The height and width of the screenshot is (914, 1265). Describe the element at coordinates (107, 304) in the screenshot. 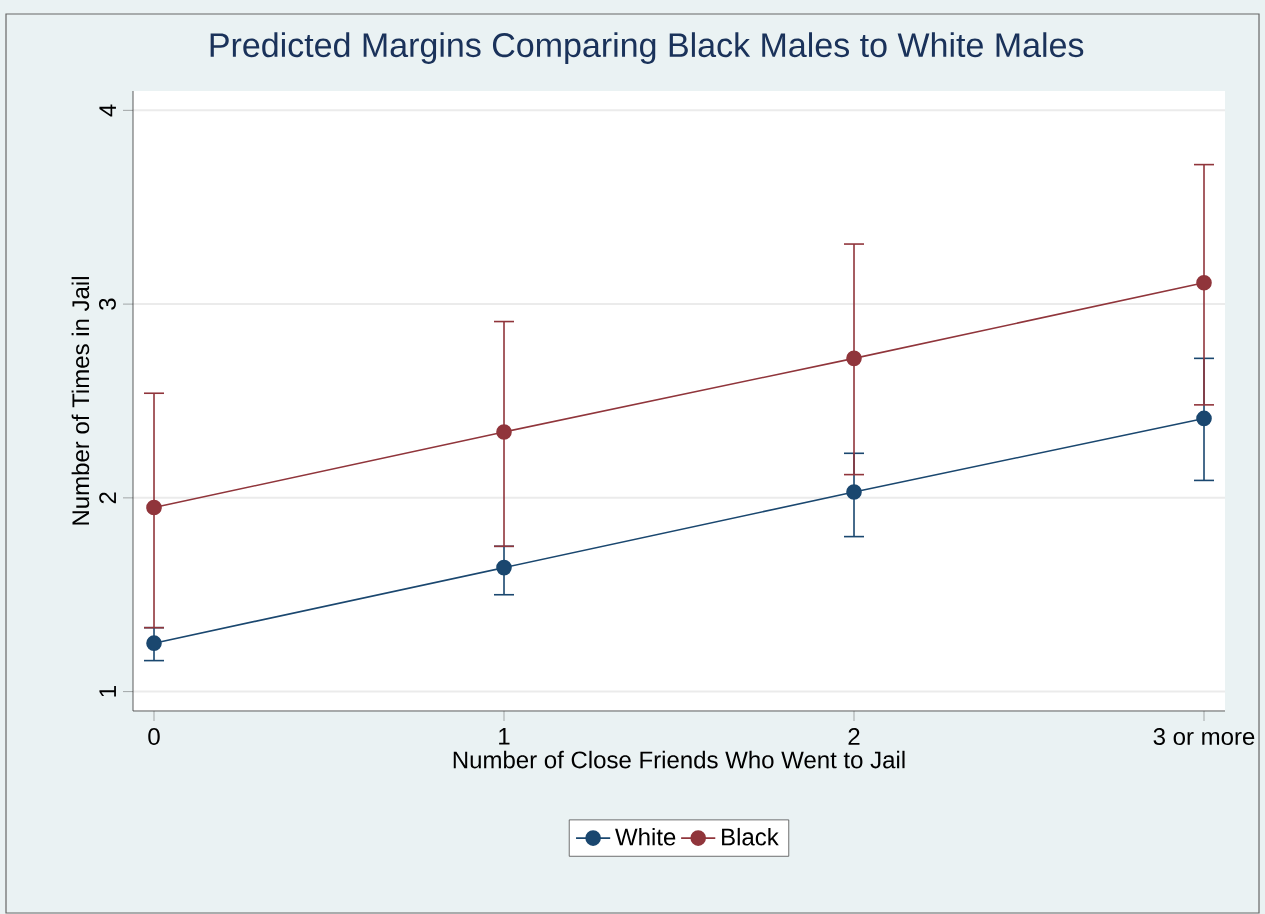

I see `y-tick-label: 3` at that location.